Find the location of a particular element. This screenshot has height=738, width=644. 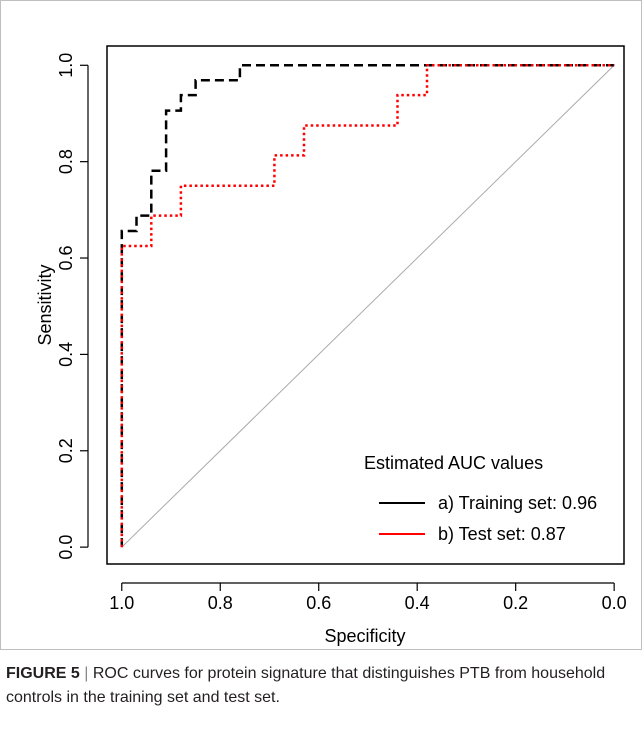

x-axis-label: Specificity is located at coordinates (364, 636).